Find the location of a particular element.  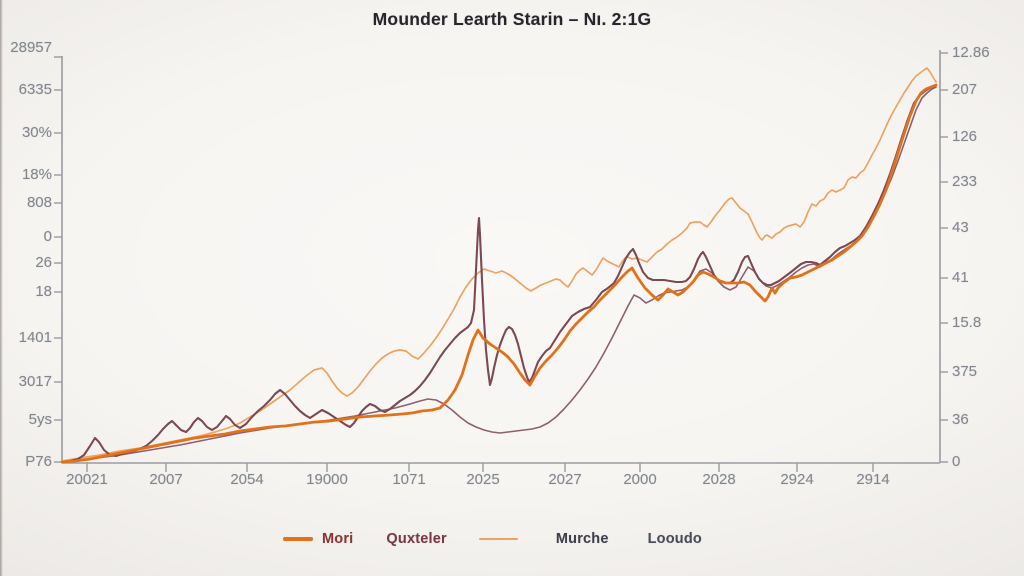

left-label: 1401 is located at coordinates (35, 337).